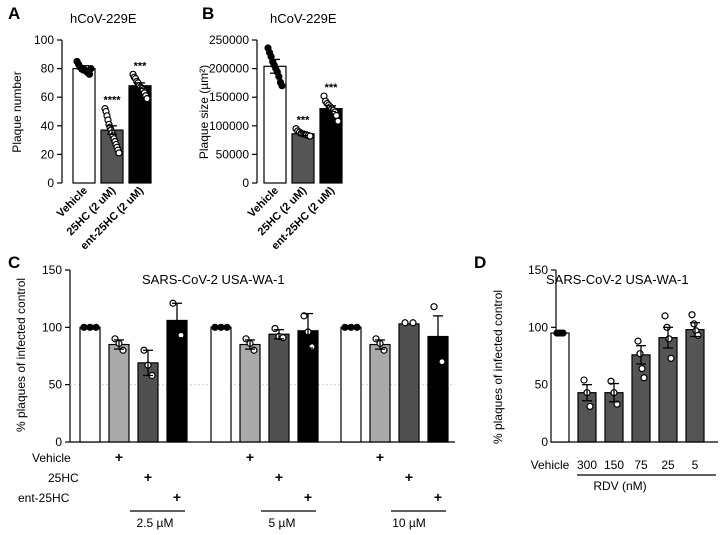  What do you see at coordinates (409, 523) in the screenshot?
I see `group-label-10: 10 µM` at bounding box center [409, 523].